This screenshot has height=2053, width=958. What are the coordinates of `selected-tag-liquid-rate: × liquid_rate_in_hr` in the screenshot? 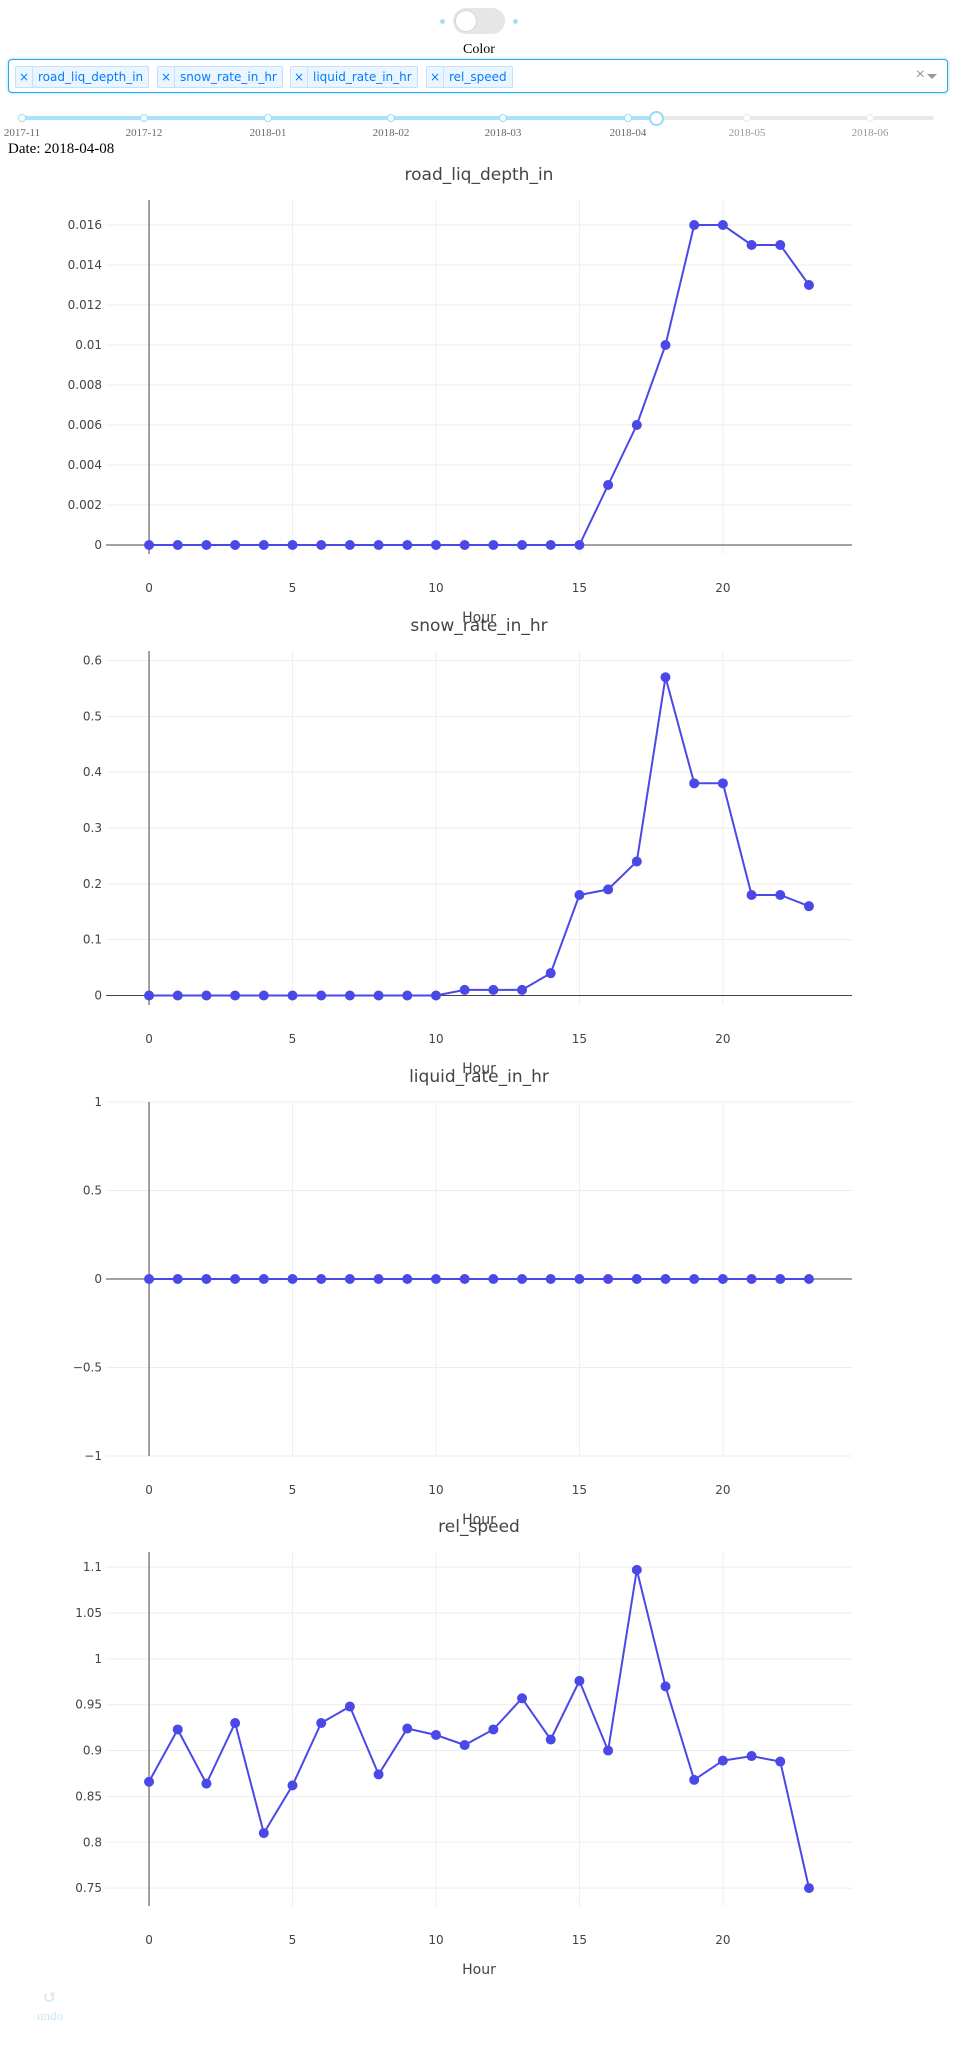 It's located at (354, 77).